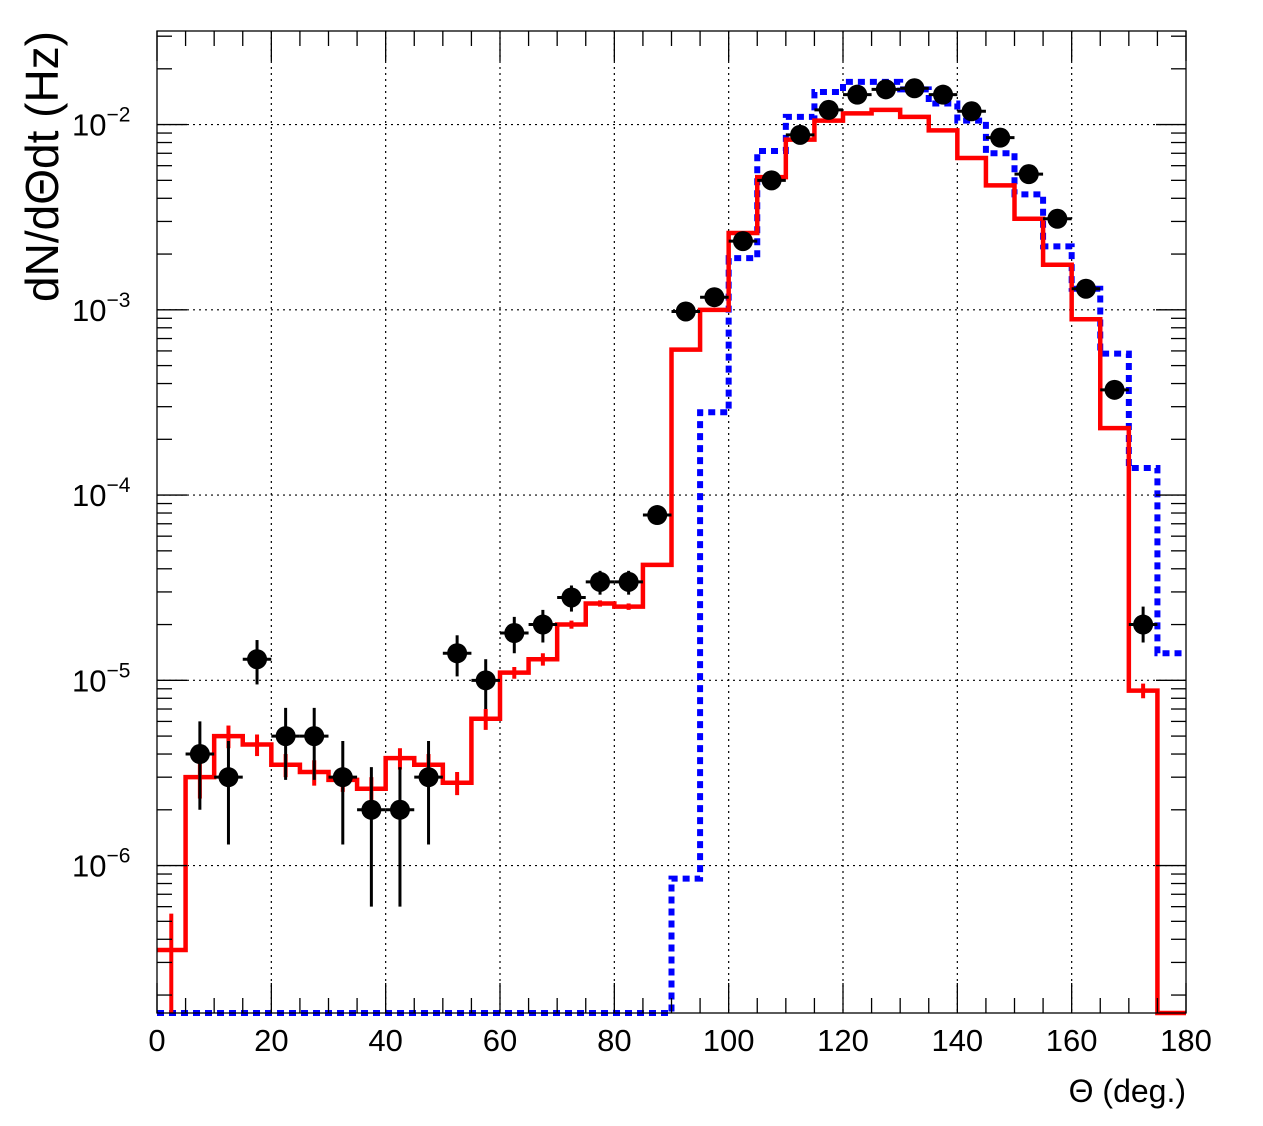 This screenshot has width=1263, height=1126. Describe the element at coordinates (614, 1040) in the screenshot. I see `x-tick-label: 80` at that location.